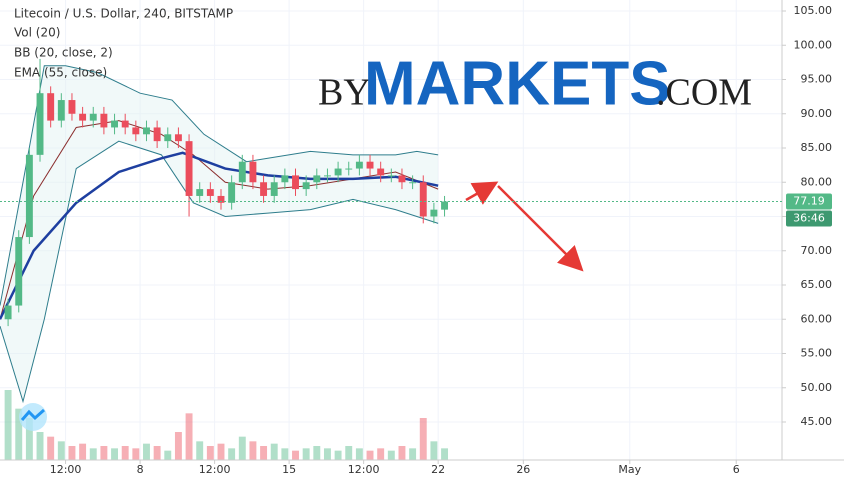 The width and height of the screenshot is (844, 479). Describe the element at coordinates (37, 33) in the screenshot. I see `indicator-label: Vol (20)` at that location.